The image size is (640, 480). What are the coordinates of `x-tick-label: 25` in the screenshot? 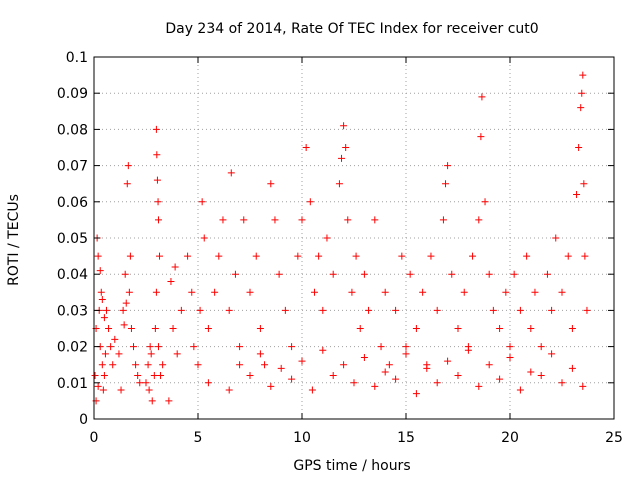 It's located at (614, 438).